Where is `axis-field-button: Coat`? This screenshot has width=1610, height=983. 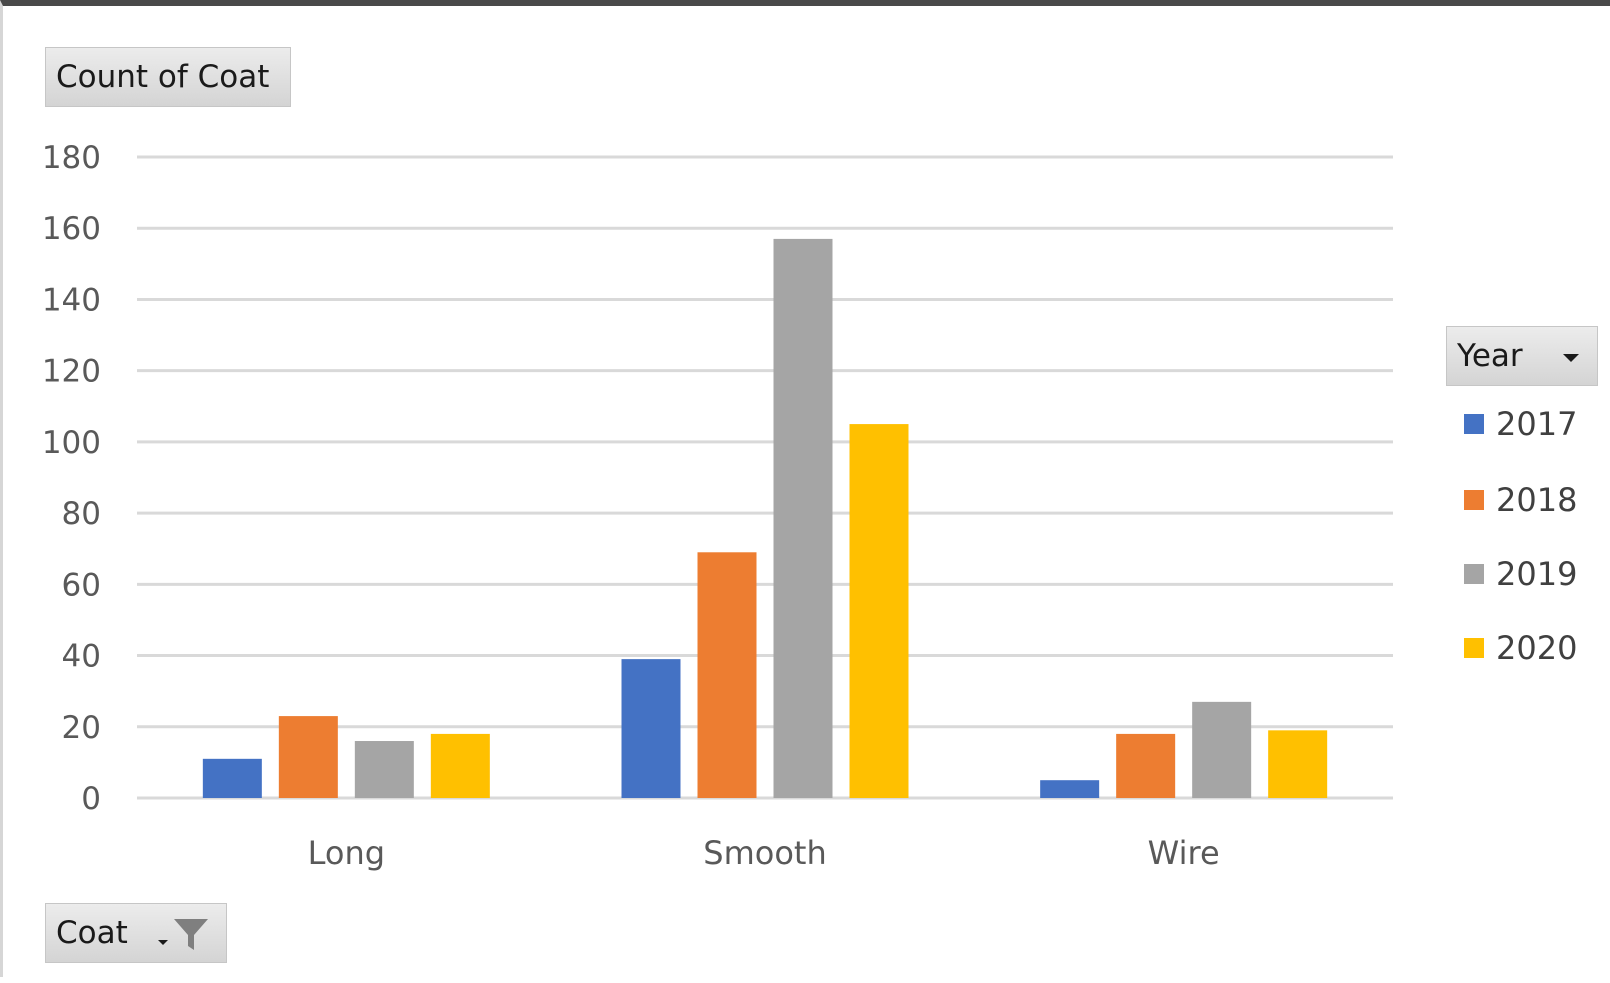 axis-field-button: Coat is located at coordinates (136, 933).